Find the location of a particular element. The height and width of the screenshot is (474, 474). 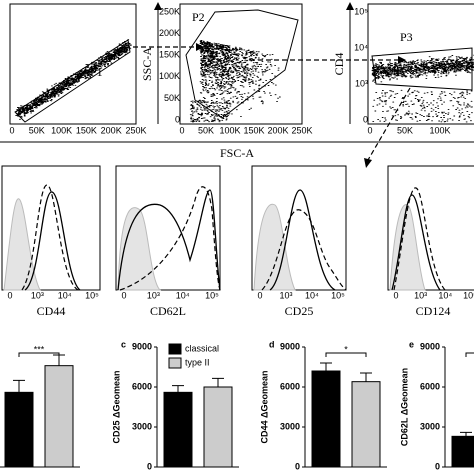

x-tick-label: 250K is located at coordinates (135, 130).